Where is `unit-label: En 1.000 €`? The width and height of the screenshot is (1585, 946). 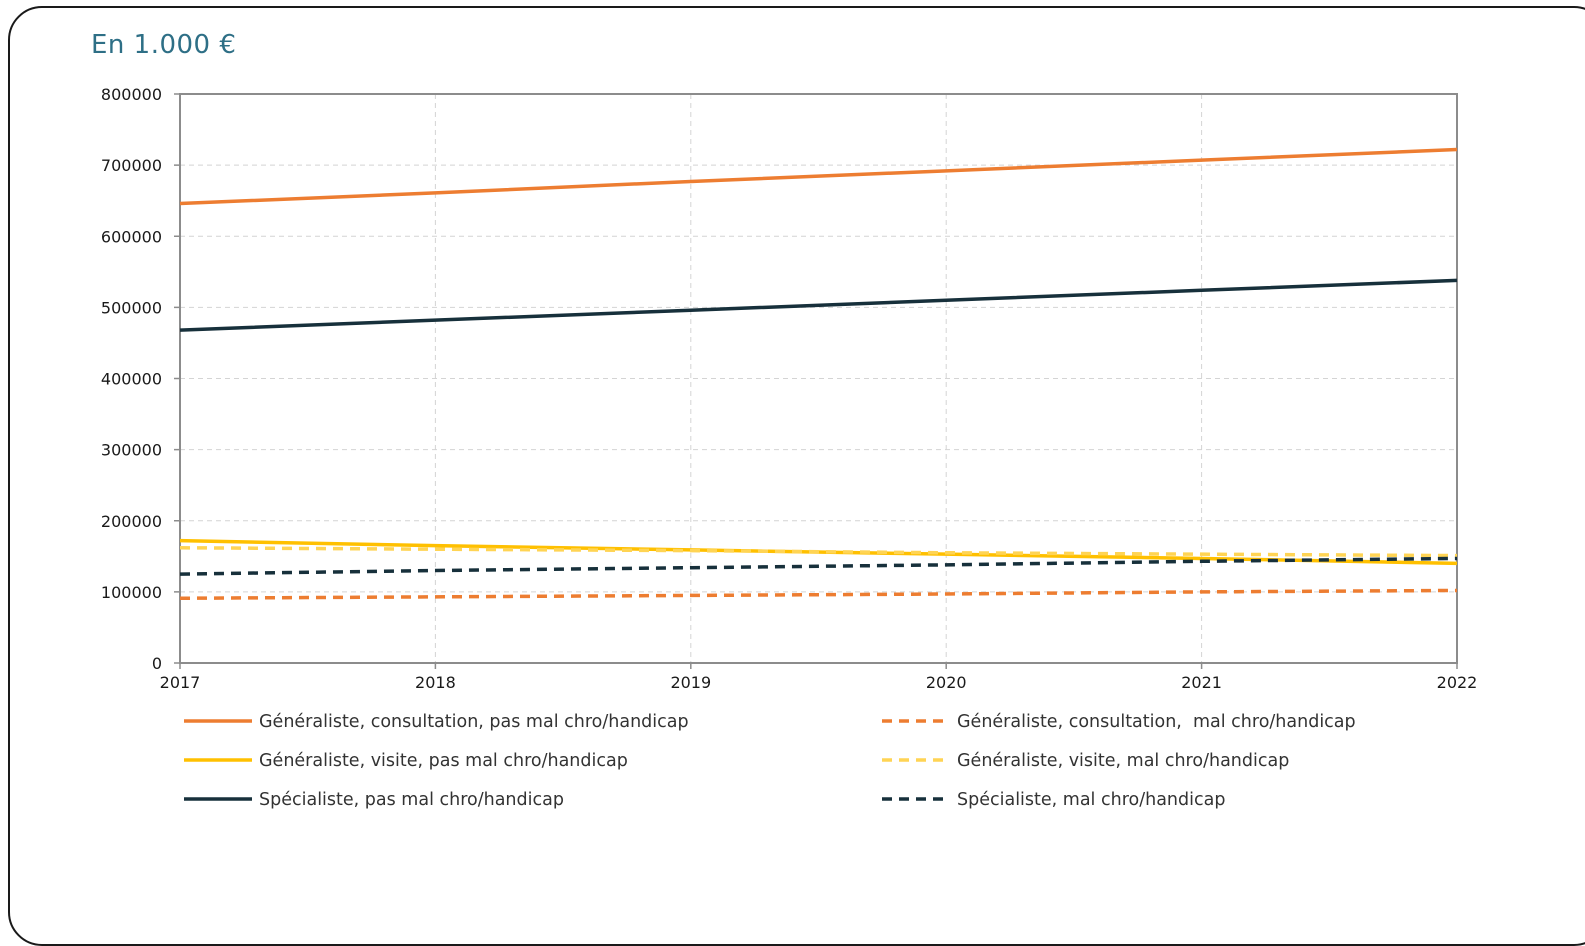 unit-label: En 1.000 € is located at coordinates (164, 45).